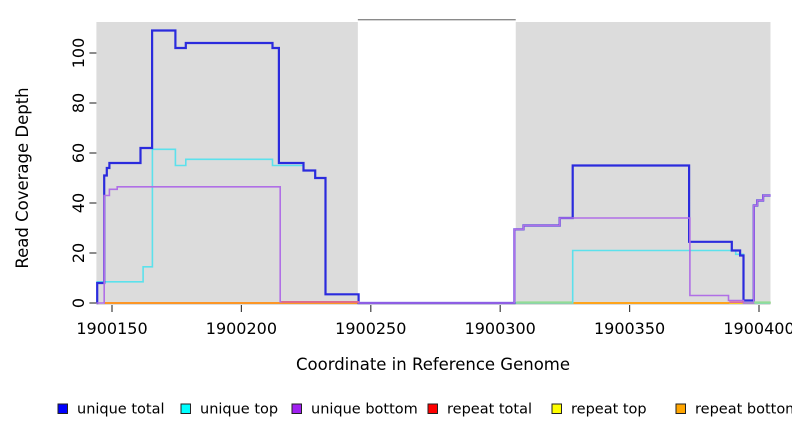 Image resolution: width=792 pixels, height=432 pixels. I want to click on masked-region, so click(436, 161).